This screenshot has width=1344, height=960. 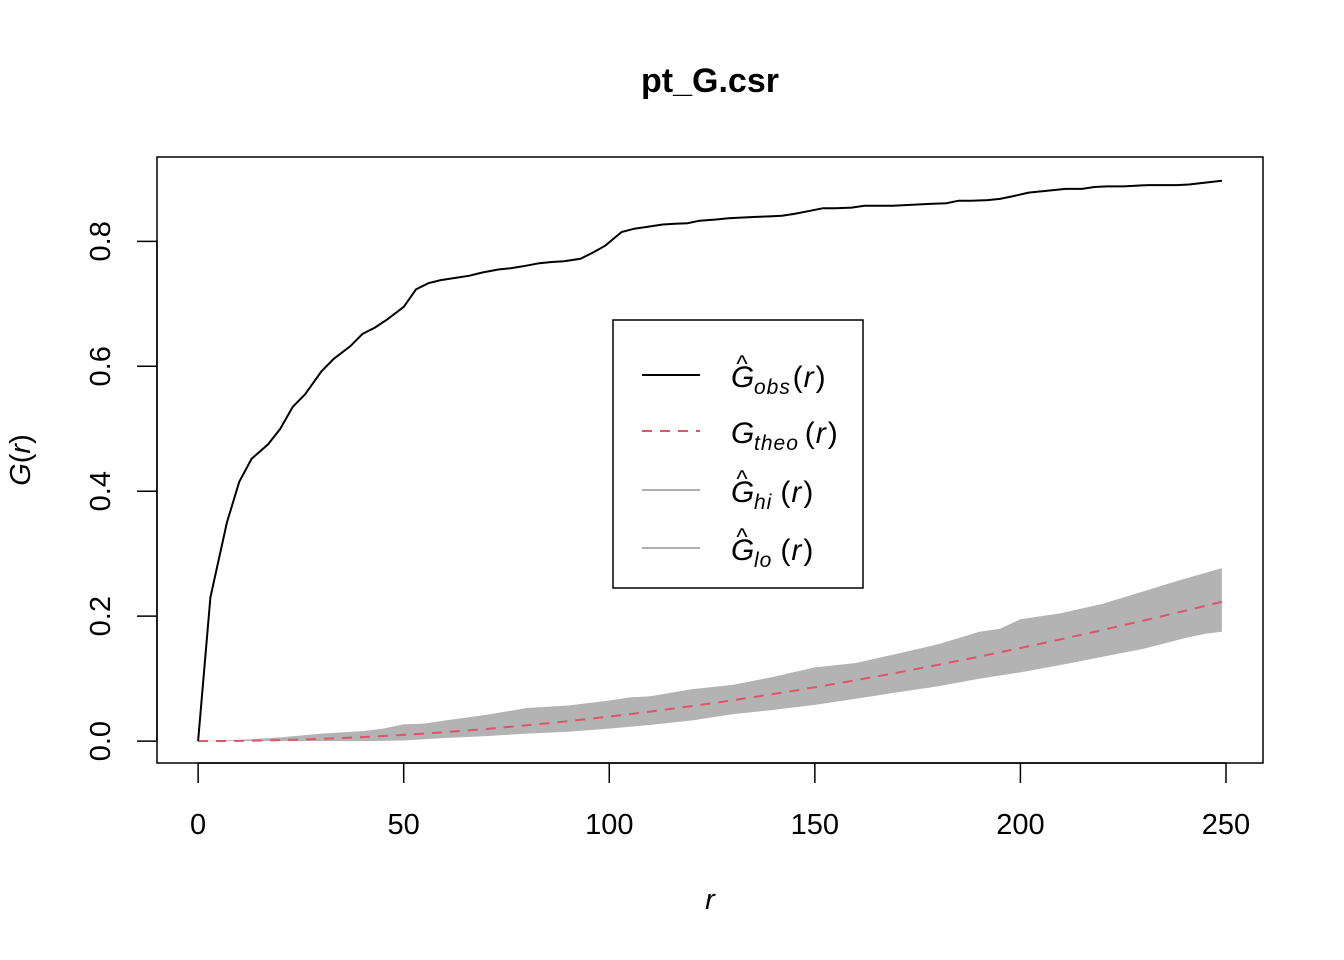 I want to click on chart-title: pt_G.csr, so click(x=710, y=81).